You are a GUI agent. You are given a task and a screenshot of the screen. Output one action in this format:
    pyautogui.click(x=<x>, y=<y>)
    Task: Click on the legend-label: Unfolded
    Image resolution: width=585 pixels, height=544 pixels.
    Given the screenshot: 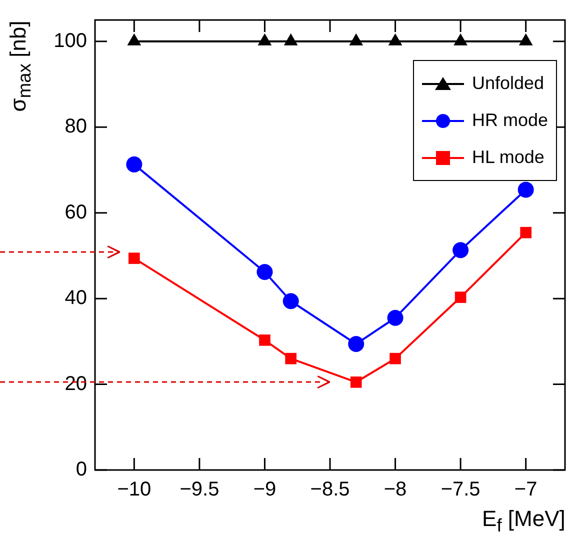 What is the action you would take?
    pyautogui.click(x=508, y=83)
    